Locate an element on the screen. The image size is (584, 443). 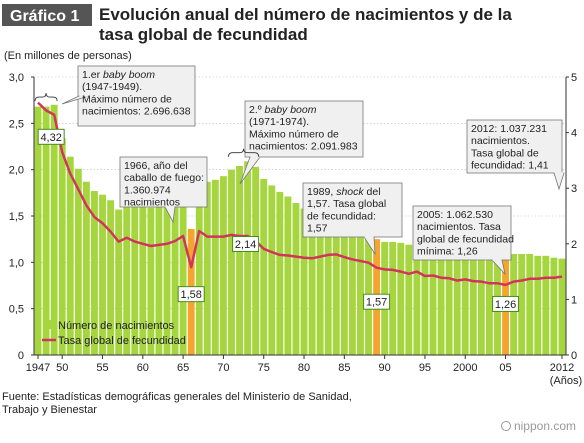
bar-births-1947 is located at coordinates (38, 230).